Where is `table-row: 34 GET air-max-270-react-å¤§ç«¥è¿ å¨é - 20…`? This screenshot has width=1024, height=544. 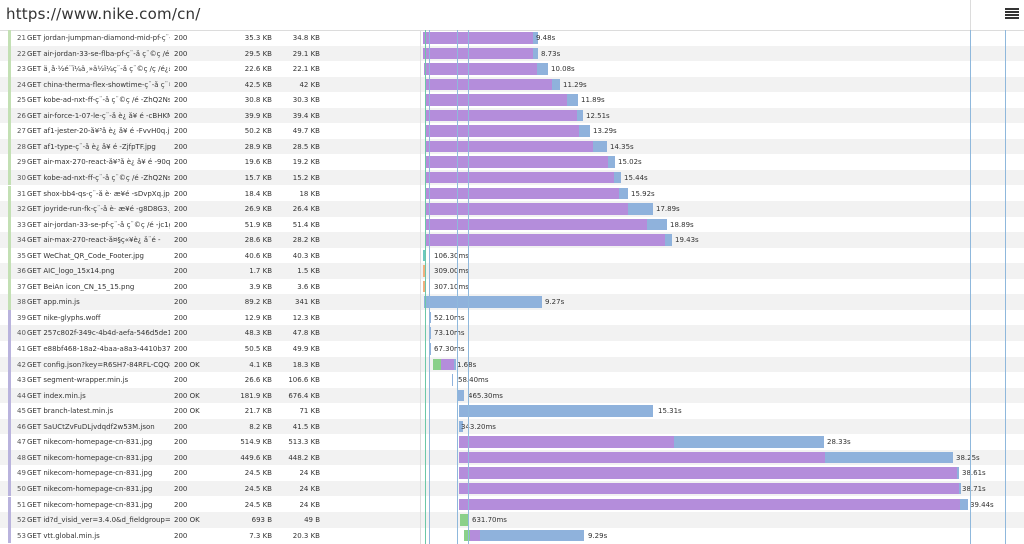
table-row: 34 GET air-max-270-react-å¤§ç«¥è¿ å¨é - 20… is located at coordinates (512, 240).